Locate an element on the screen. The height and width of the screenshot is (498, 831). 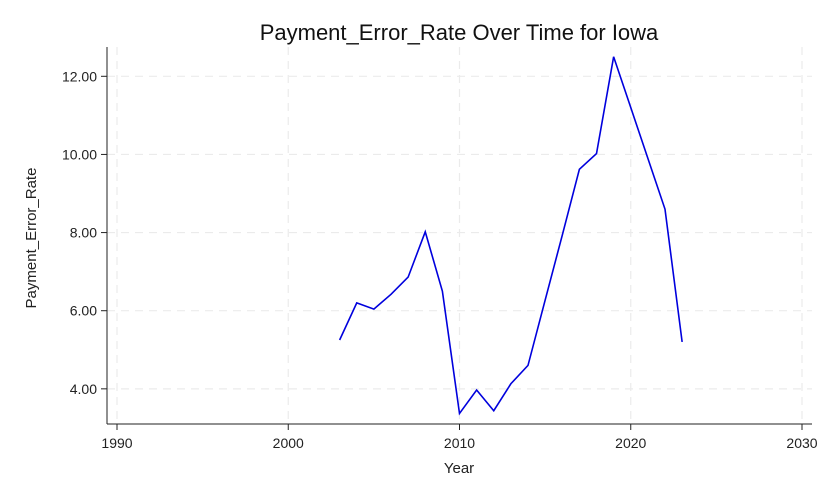
y-axis-title: Payment_Error_Rate is located at coordinates (31, 238).